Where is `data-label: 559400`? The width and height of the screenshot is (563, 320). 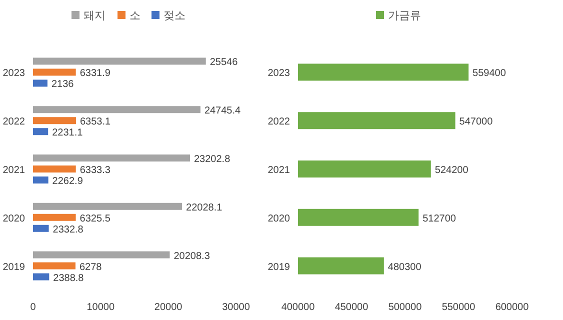
data-label: 559400 is located at coordinates (489, 74).